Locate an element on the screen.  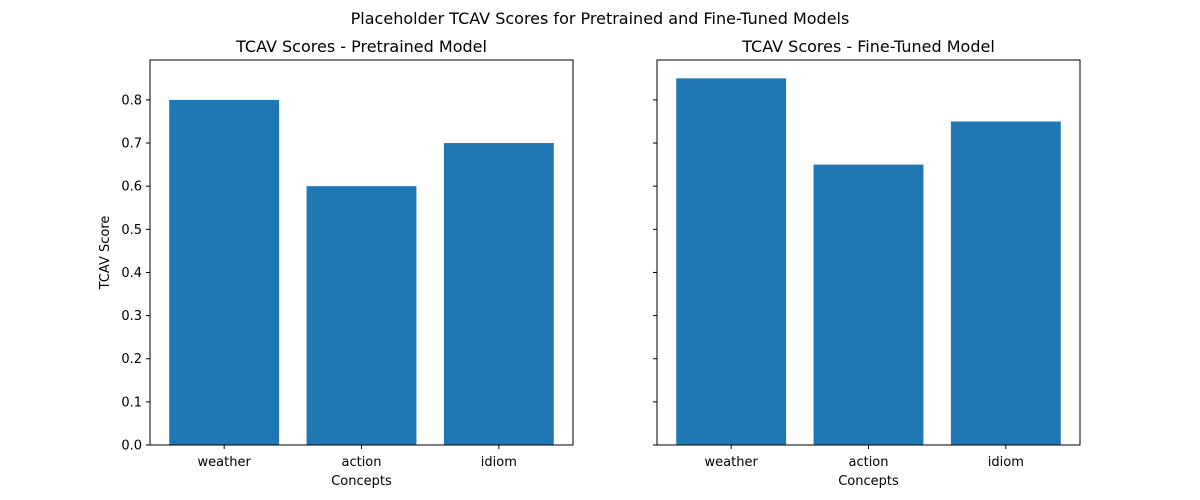
bar-finetuned-action is located at coordinates (868, 304).